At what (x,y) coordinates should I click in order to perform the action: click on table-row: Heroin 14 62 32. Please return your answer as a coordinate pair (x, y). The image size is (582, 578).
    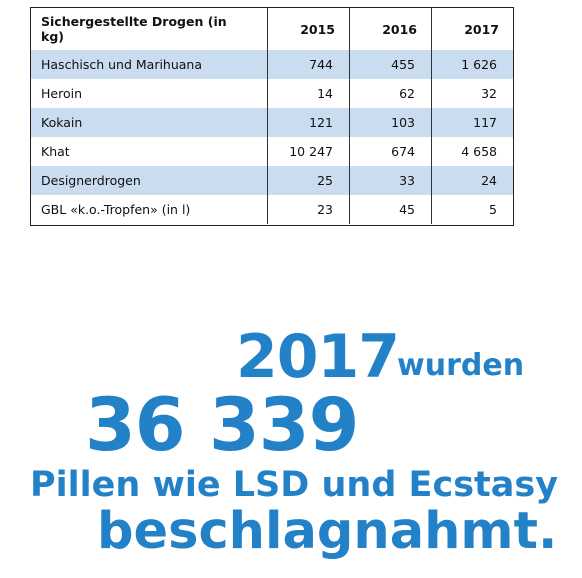
    Looking at the image, I should click on (272, 93).